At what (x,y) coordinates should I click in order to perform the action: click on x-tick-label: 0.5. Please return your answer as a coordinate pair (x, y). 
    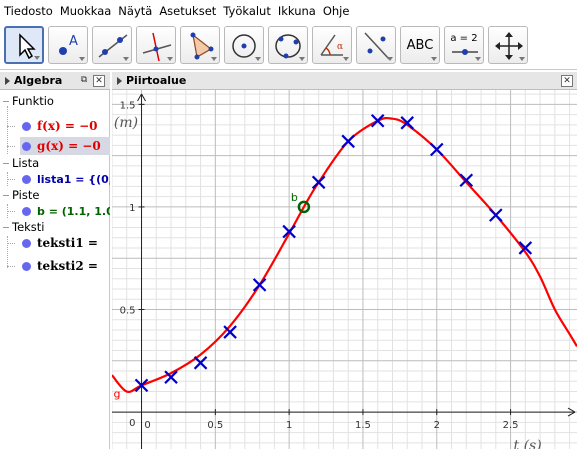
    Looking at the image, I should click on (215, 425).